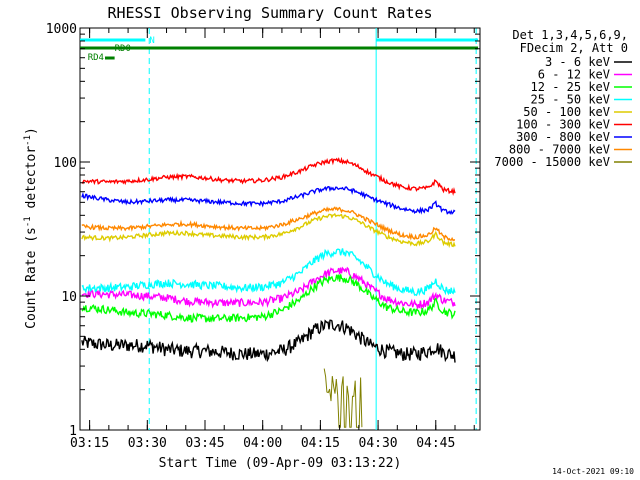 The image size is (640, 480). I want to click on legend-label-8: 800 - 7000 keV, so click(559, 150).